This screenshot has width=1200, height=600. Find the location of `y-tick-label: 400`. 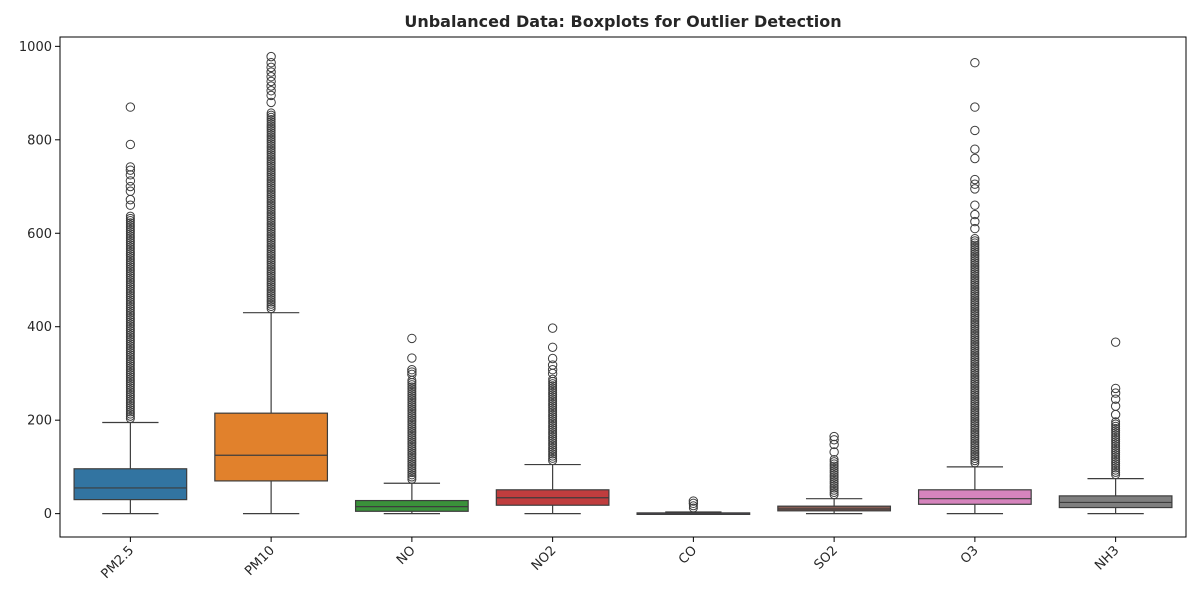

y-tick-label: 400 is located at coordinates (39, 327).